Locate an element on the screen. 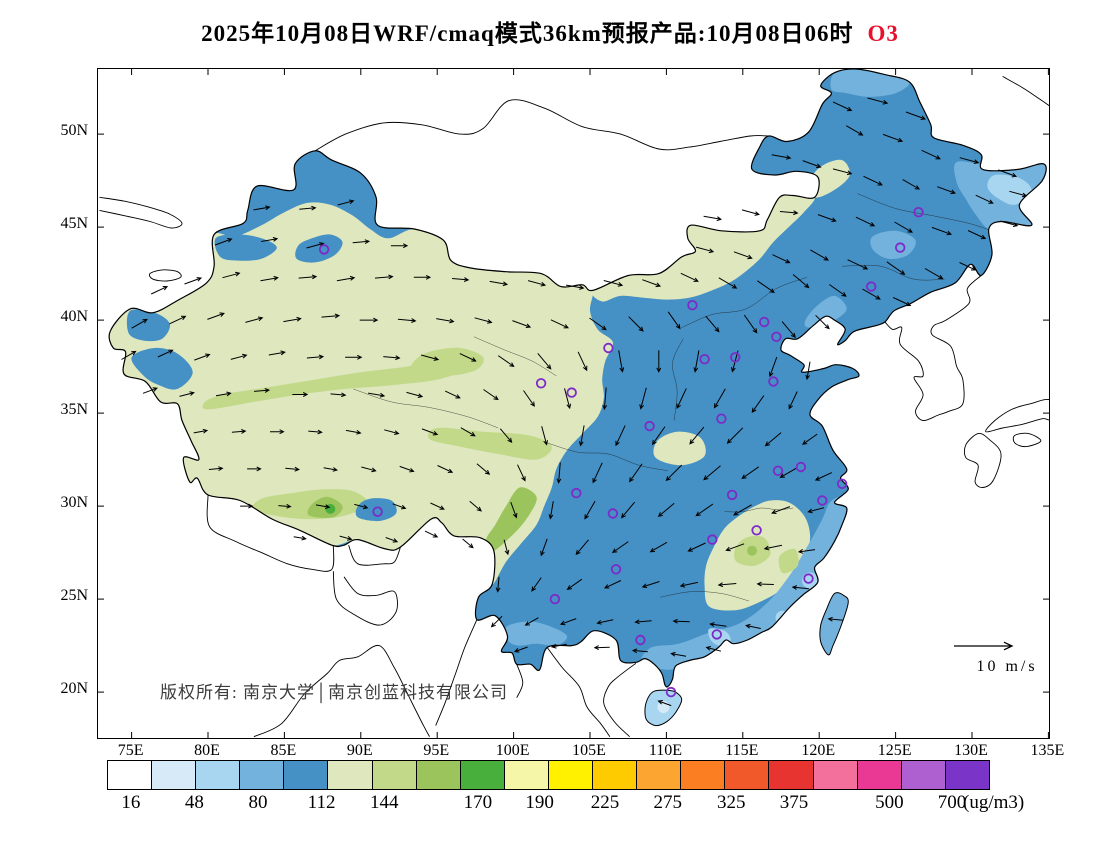  contour-region-fuzhou-pale is located at coordinates (810, 580).